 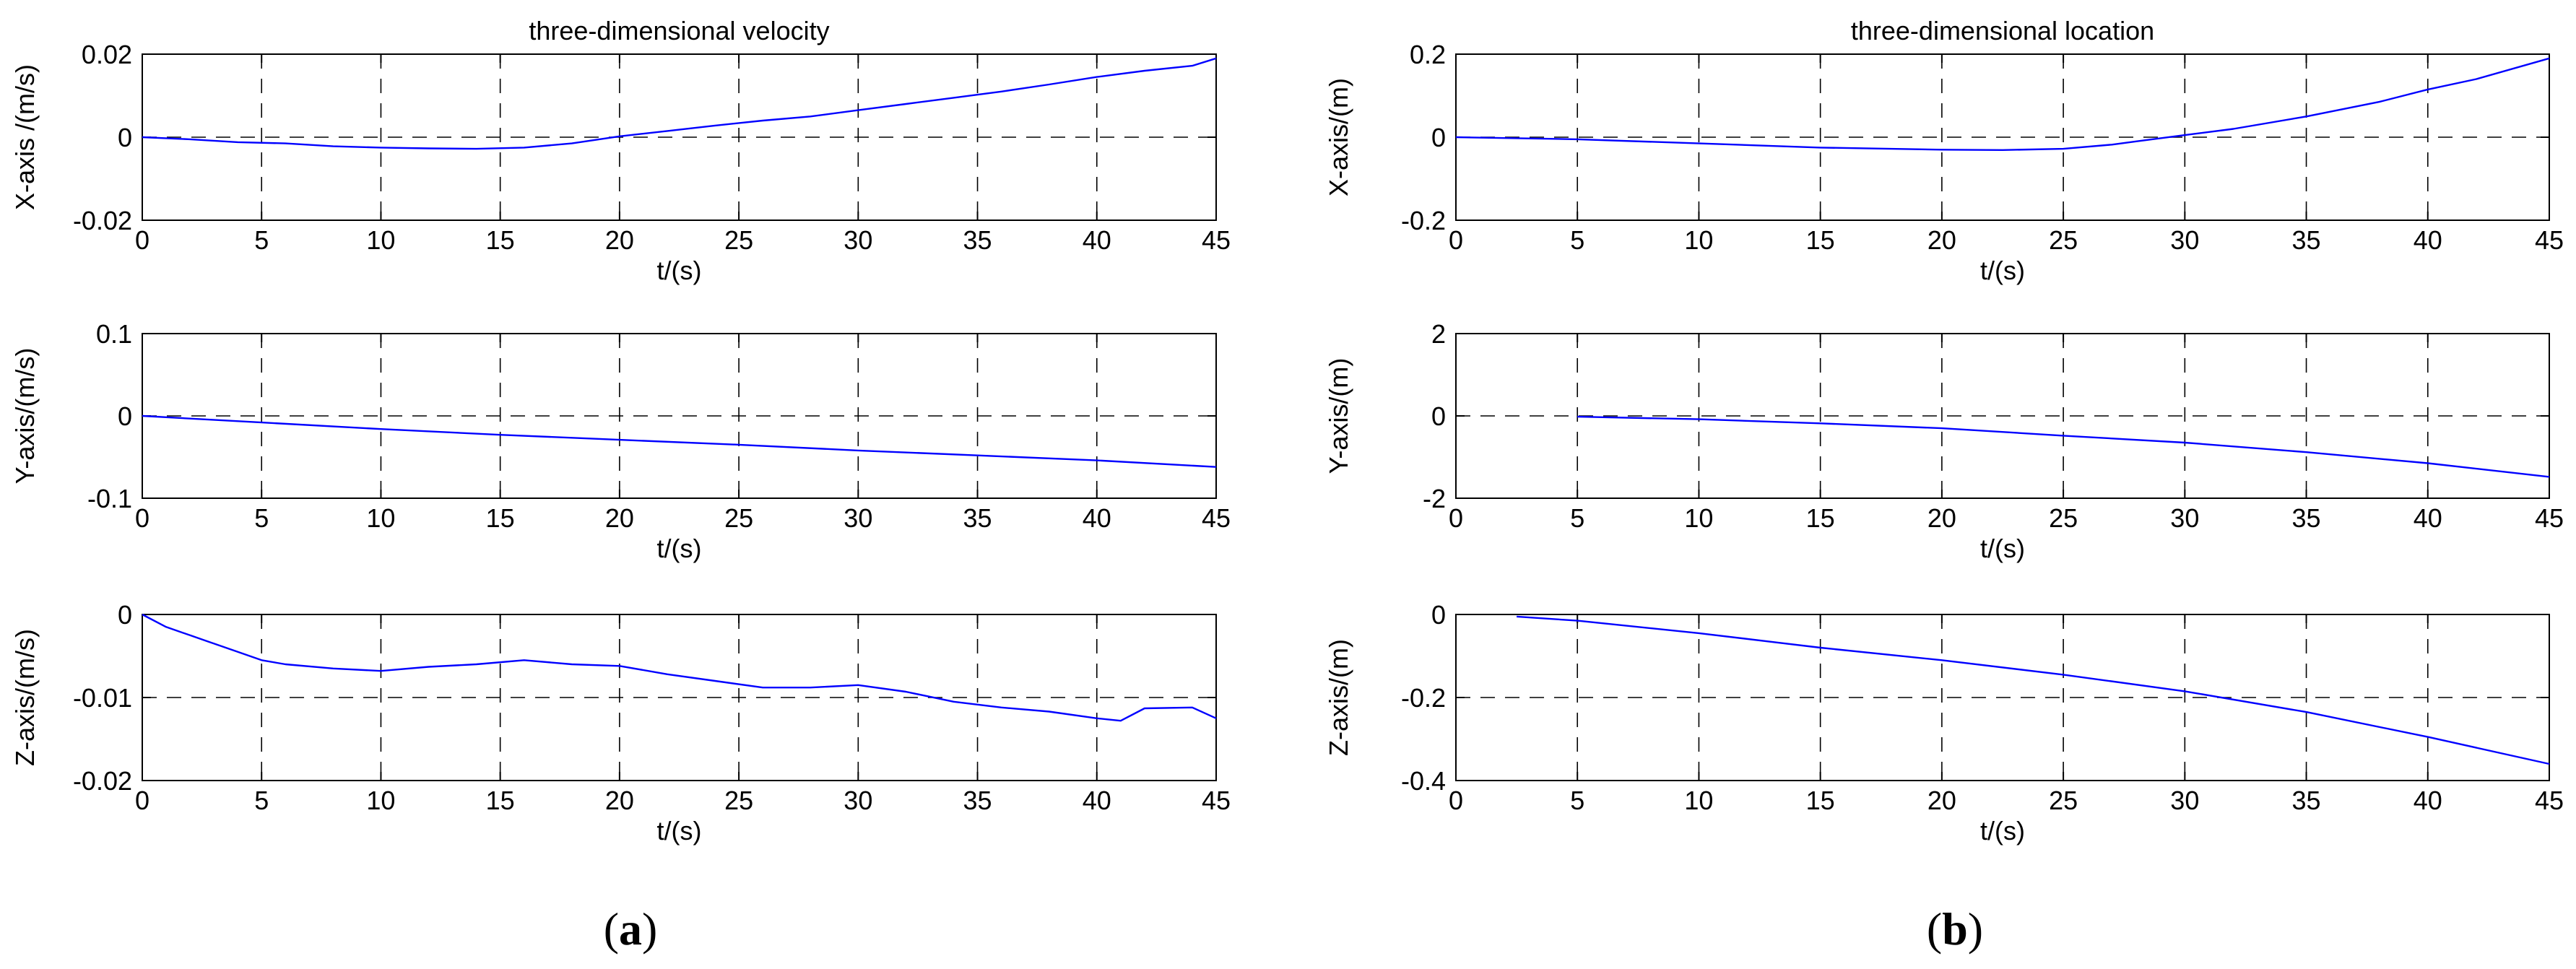 What do you see at coordinates (1434, 498) in the screenshot?
I see `y-tick-label: -2` at bounding box center [1434, 498].